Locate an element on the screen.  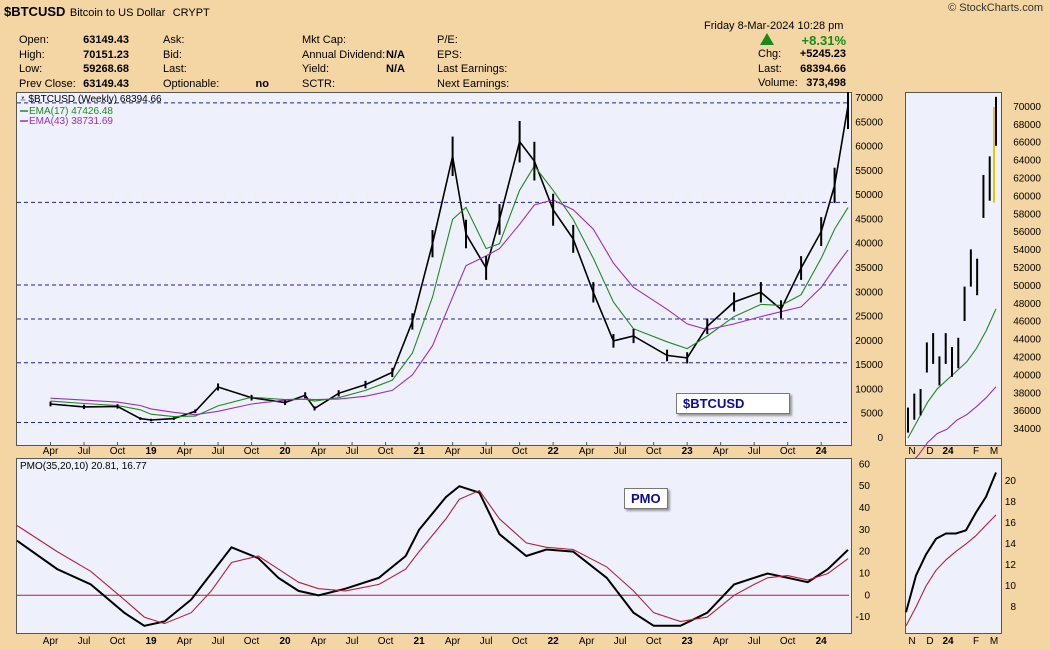
description: Bitcoin to US Dollar is located at coordinates (117, 13).